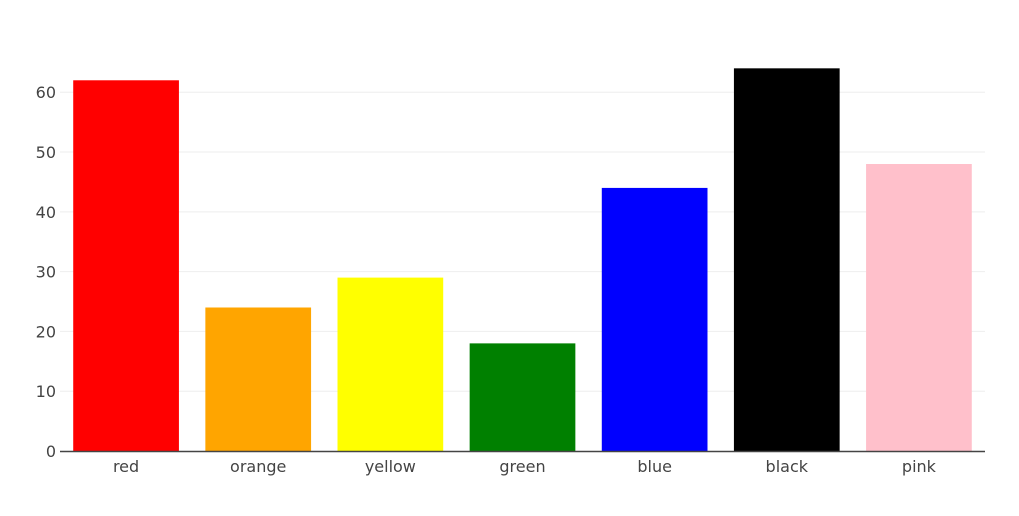 This screenshot has height=516, width=1019. I want to click on bar-green, so click(522, 397).